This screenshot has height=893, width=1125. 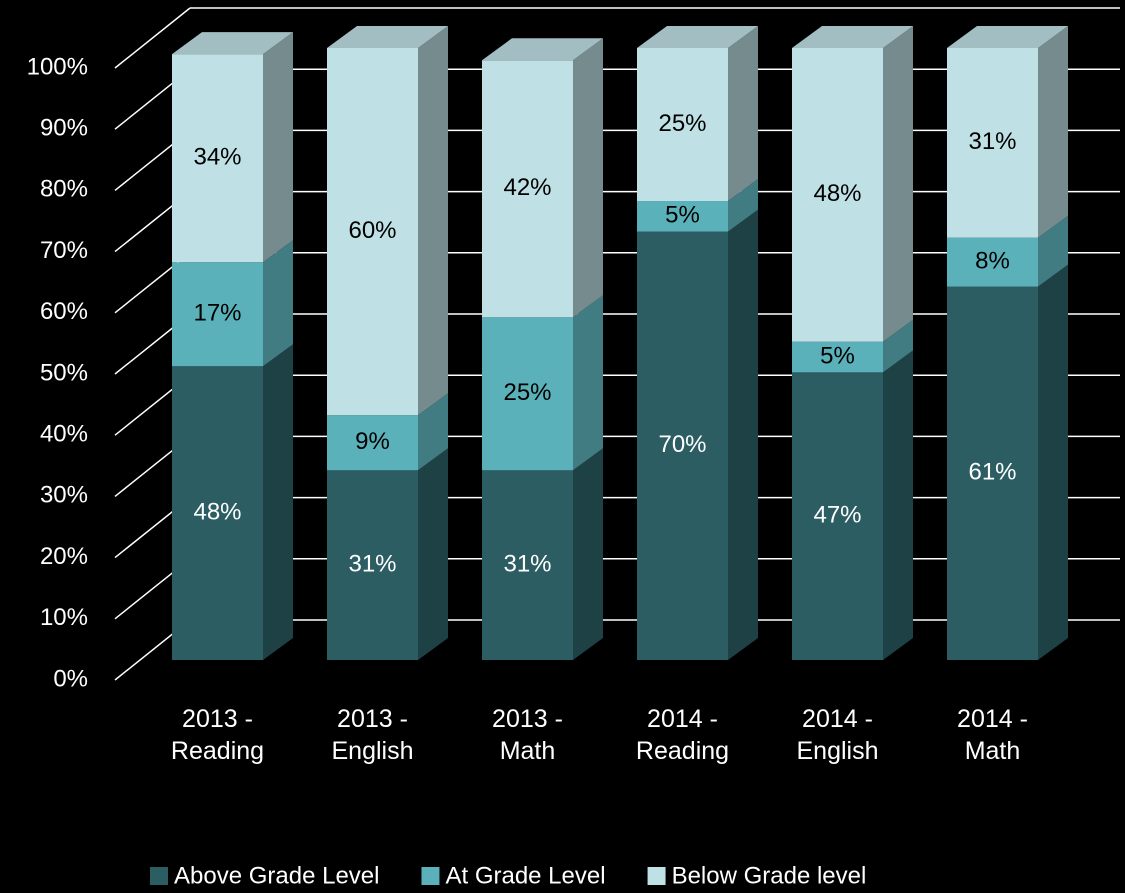 What do you see at coordinates (992, 735) in the screenshot?
I see `x-tick-label: 2014 - Math` at bounding box center [992, 735].